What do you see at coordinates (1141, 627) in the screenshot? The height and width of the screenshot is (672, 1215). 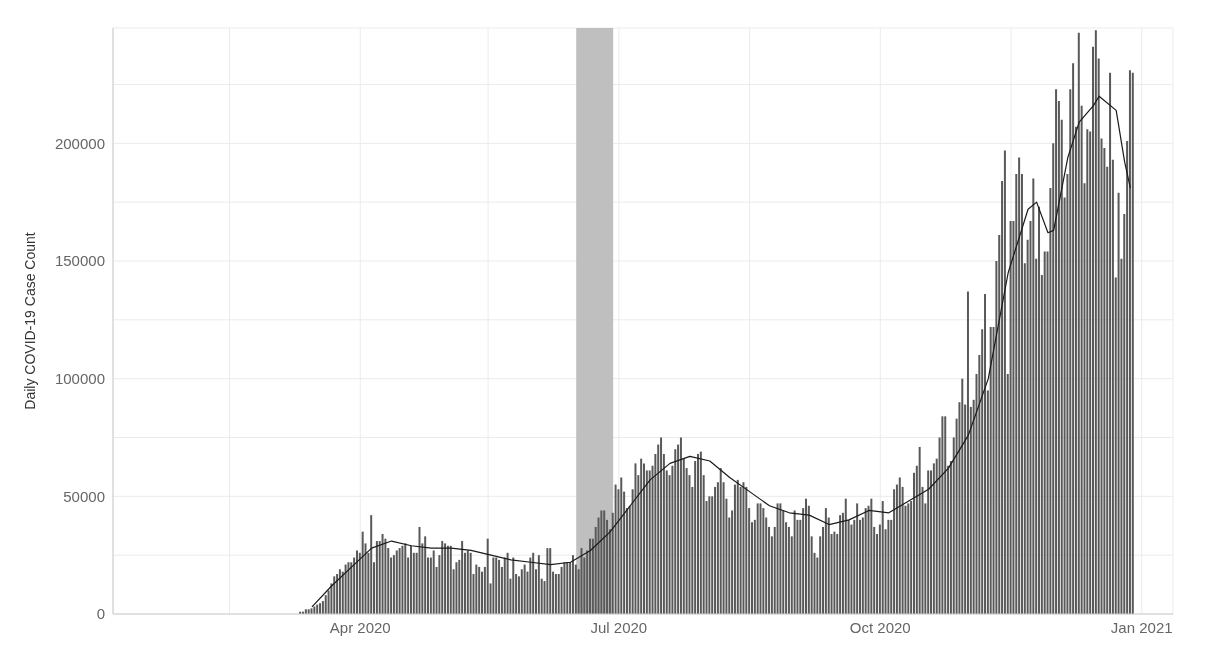 I see `x-tick-label: Jan 2021` at bounding box center [1141, 627].